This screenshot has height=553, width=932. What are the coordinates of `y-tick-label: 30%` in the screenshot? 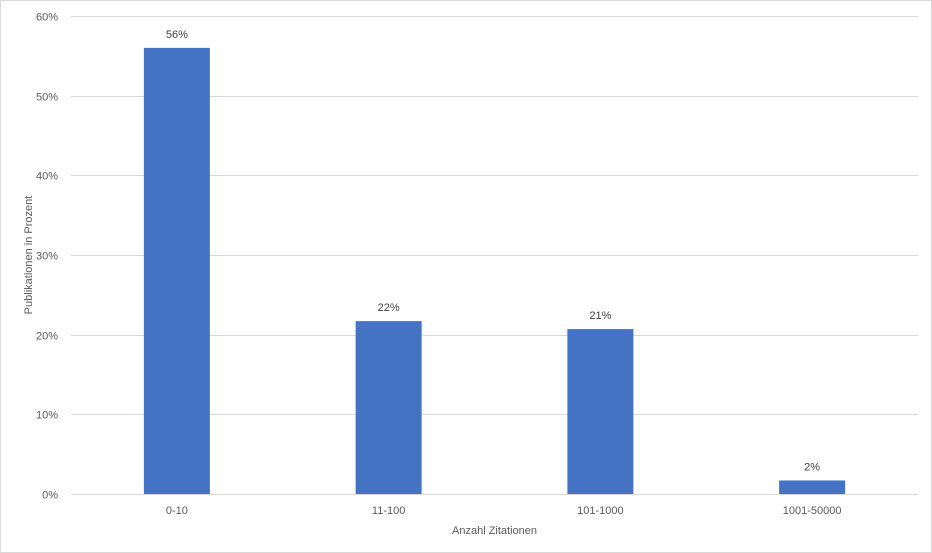 It's located at (47, 257).